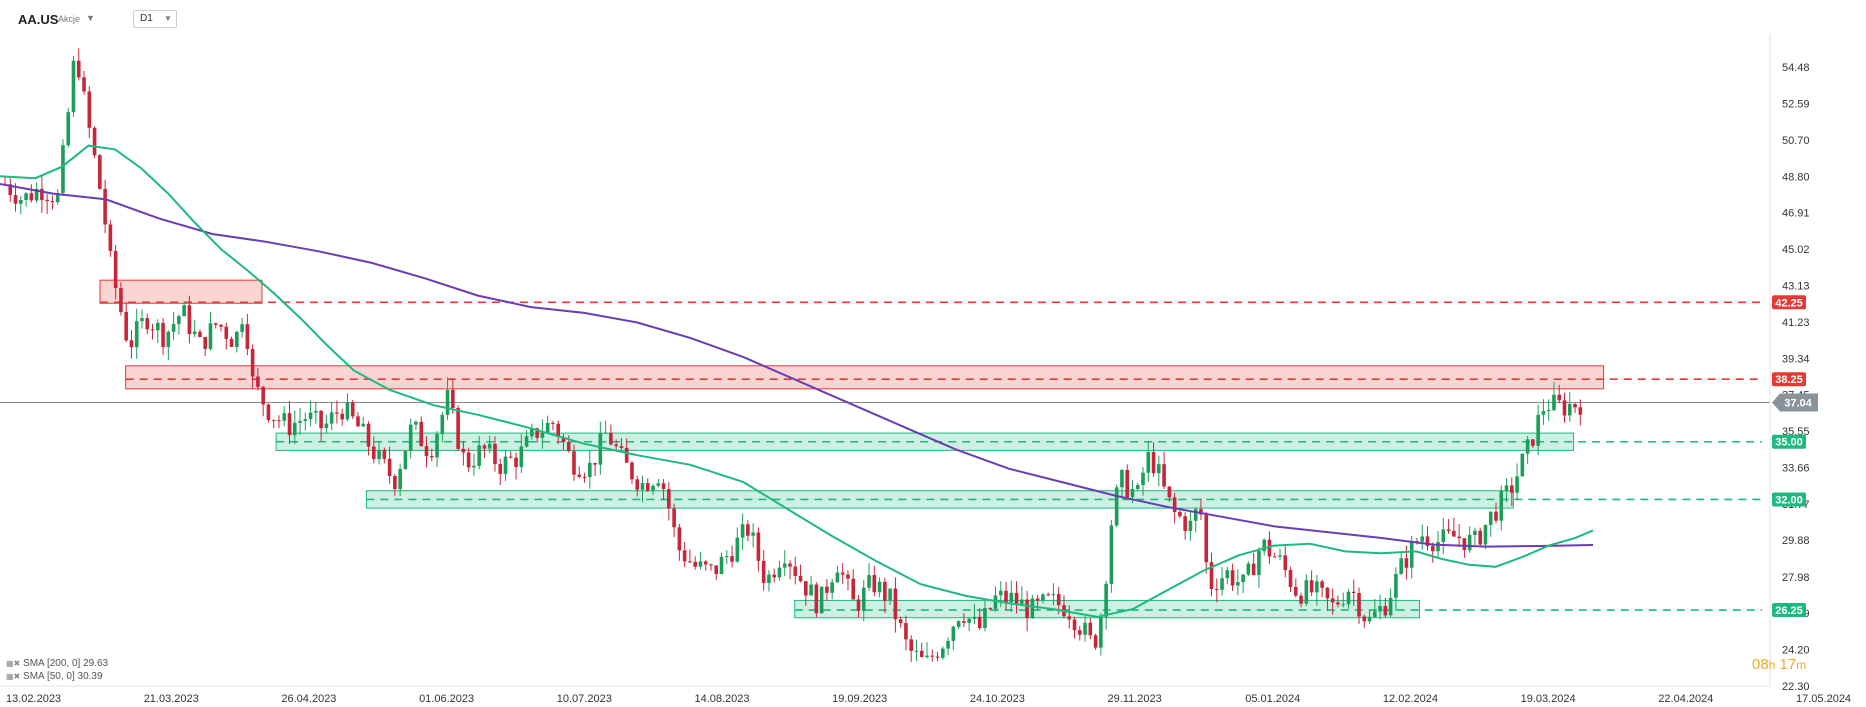  I want to click on timer-h-unit: h, so click(1772, 665).